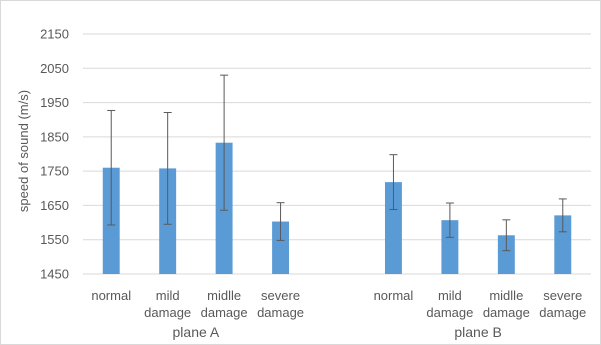 Image resolution: width=601 pixels, height=345 pixels. I want to click on y-tick-label: 1850, so click(54, 136).